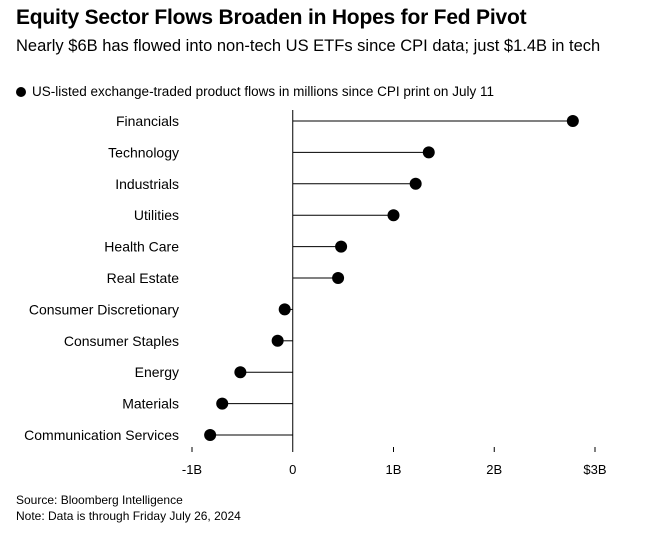  I want to click on marker-industrials, so click(415, 183).